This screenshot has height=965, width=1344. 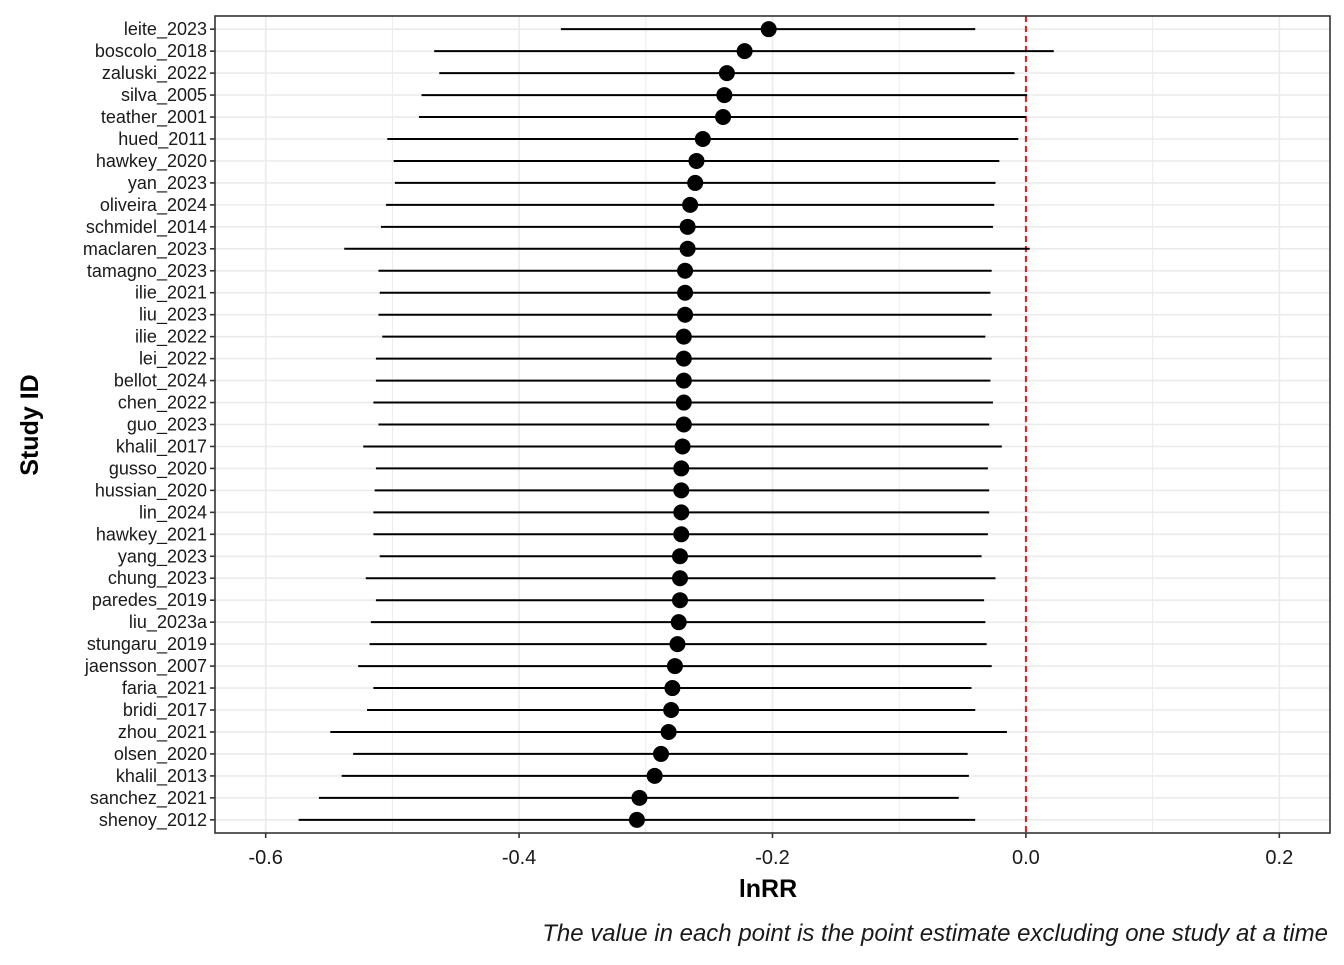 I want to click on y-tick-label: khalil_2013, so click(x=161, y=776).